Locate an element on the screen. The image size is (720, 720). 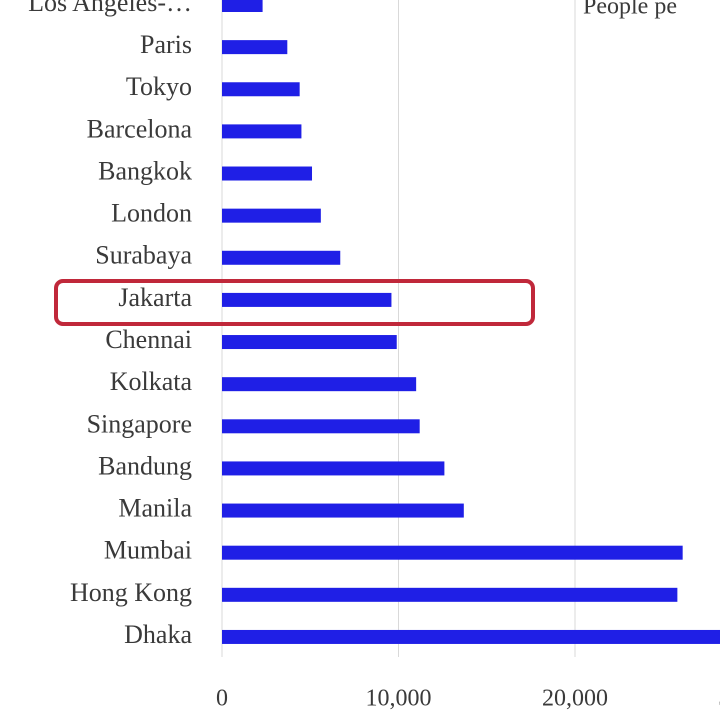
y-tick-label: Jakarta is located at coordinates (155, 297).